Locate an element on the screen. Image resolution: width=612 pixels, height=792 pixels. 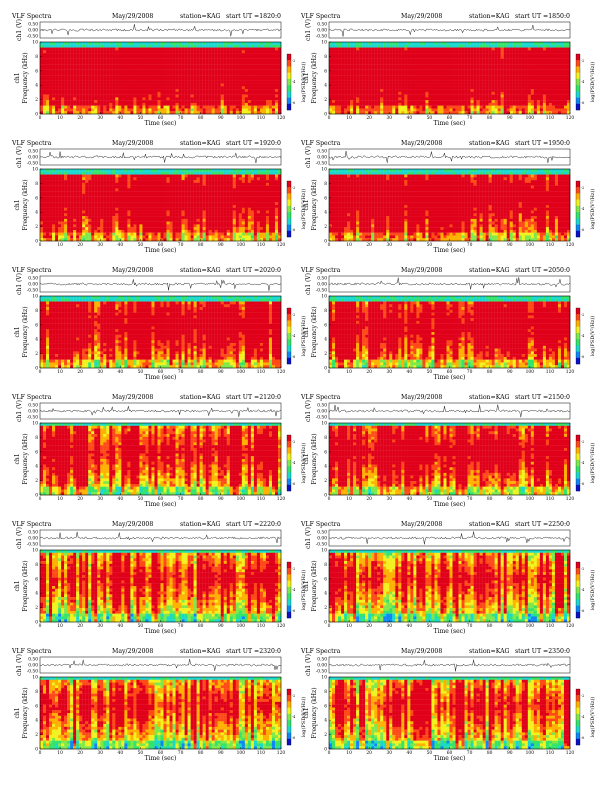
time-tick-label: 10 is located at coordinates (349, 118).